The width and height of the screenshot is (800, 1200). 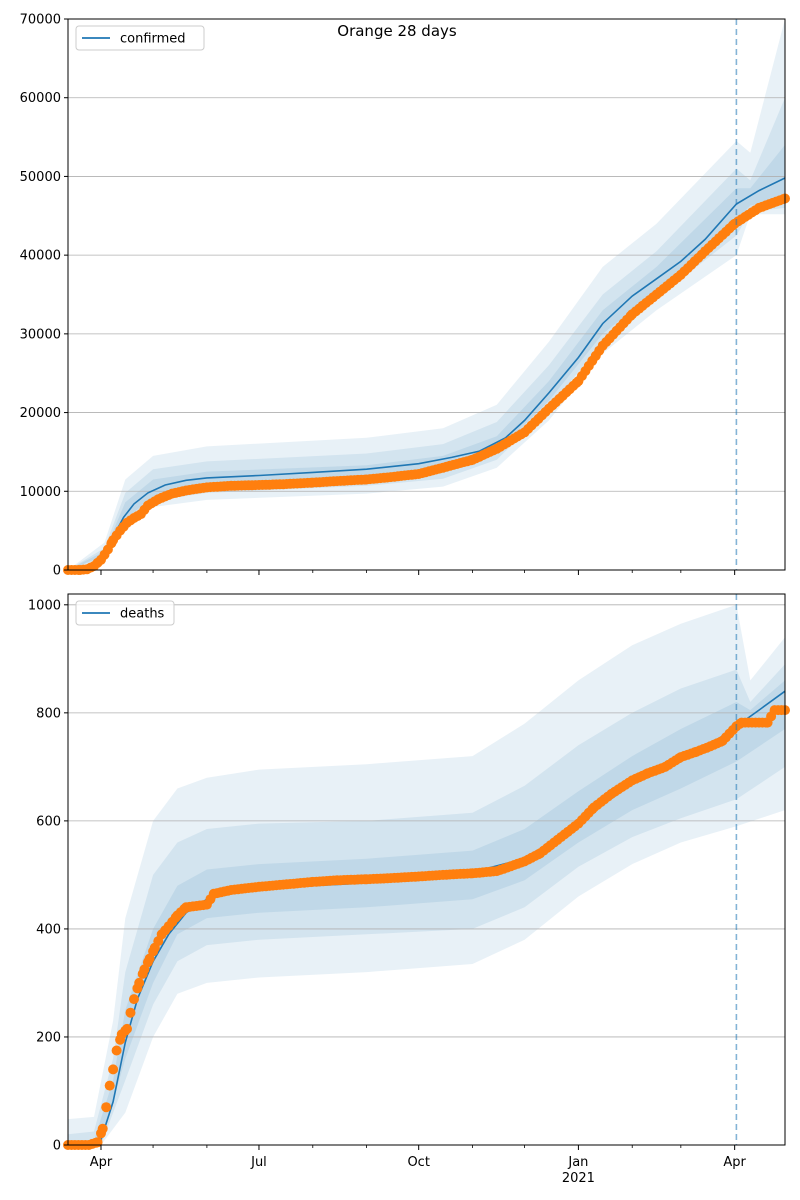 I want to click on deaths-y-tick-label: 200, so click(x=48, y=1037).